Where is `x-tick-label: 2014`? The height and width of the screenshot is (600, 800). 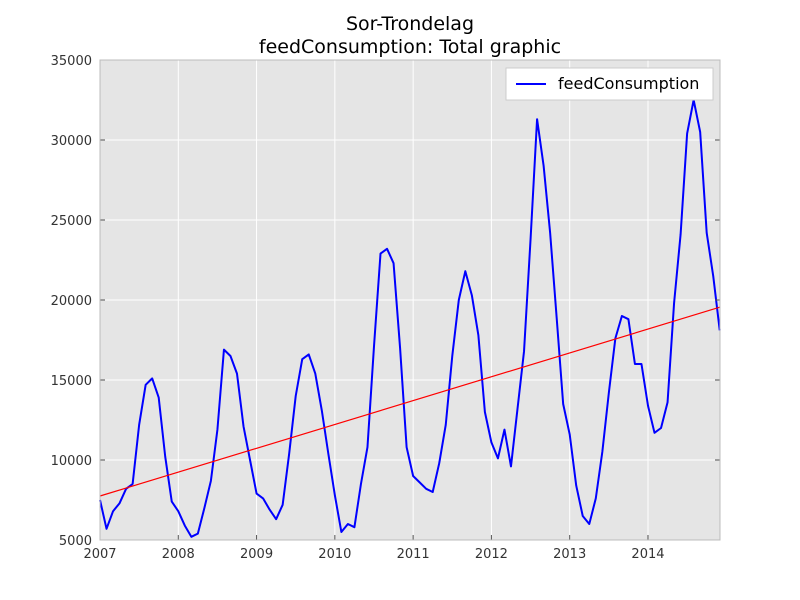 x-tick-label: 2014 is located at coordinates (647, 554).